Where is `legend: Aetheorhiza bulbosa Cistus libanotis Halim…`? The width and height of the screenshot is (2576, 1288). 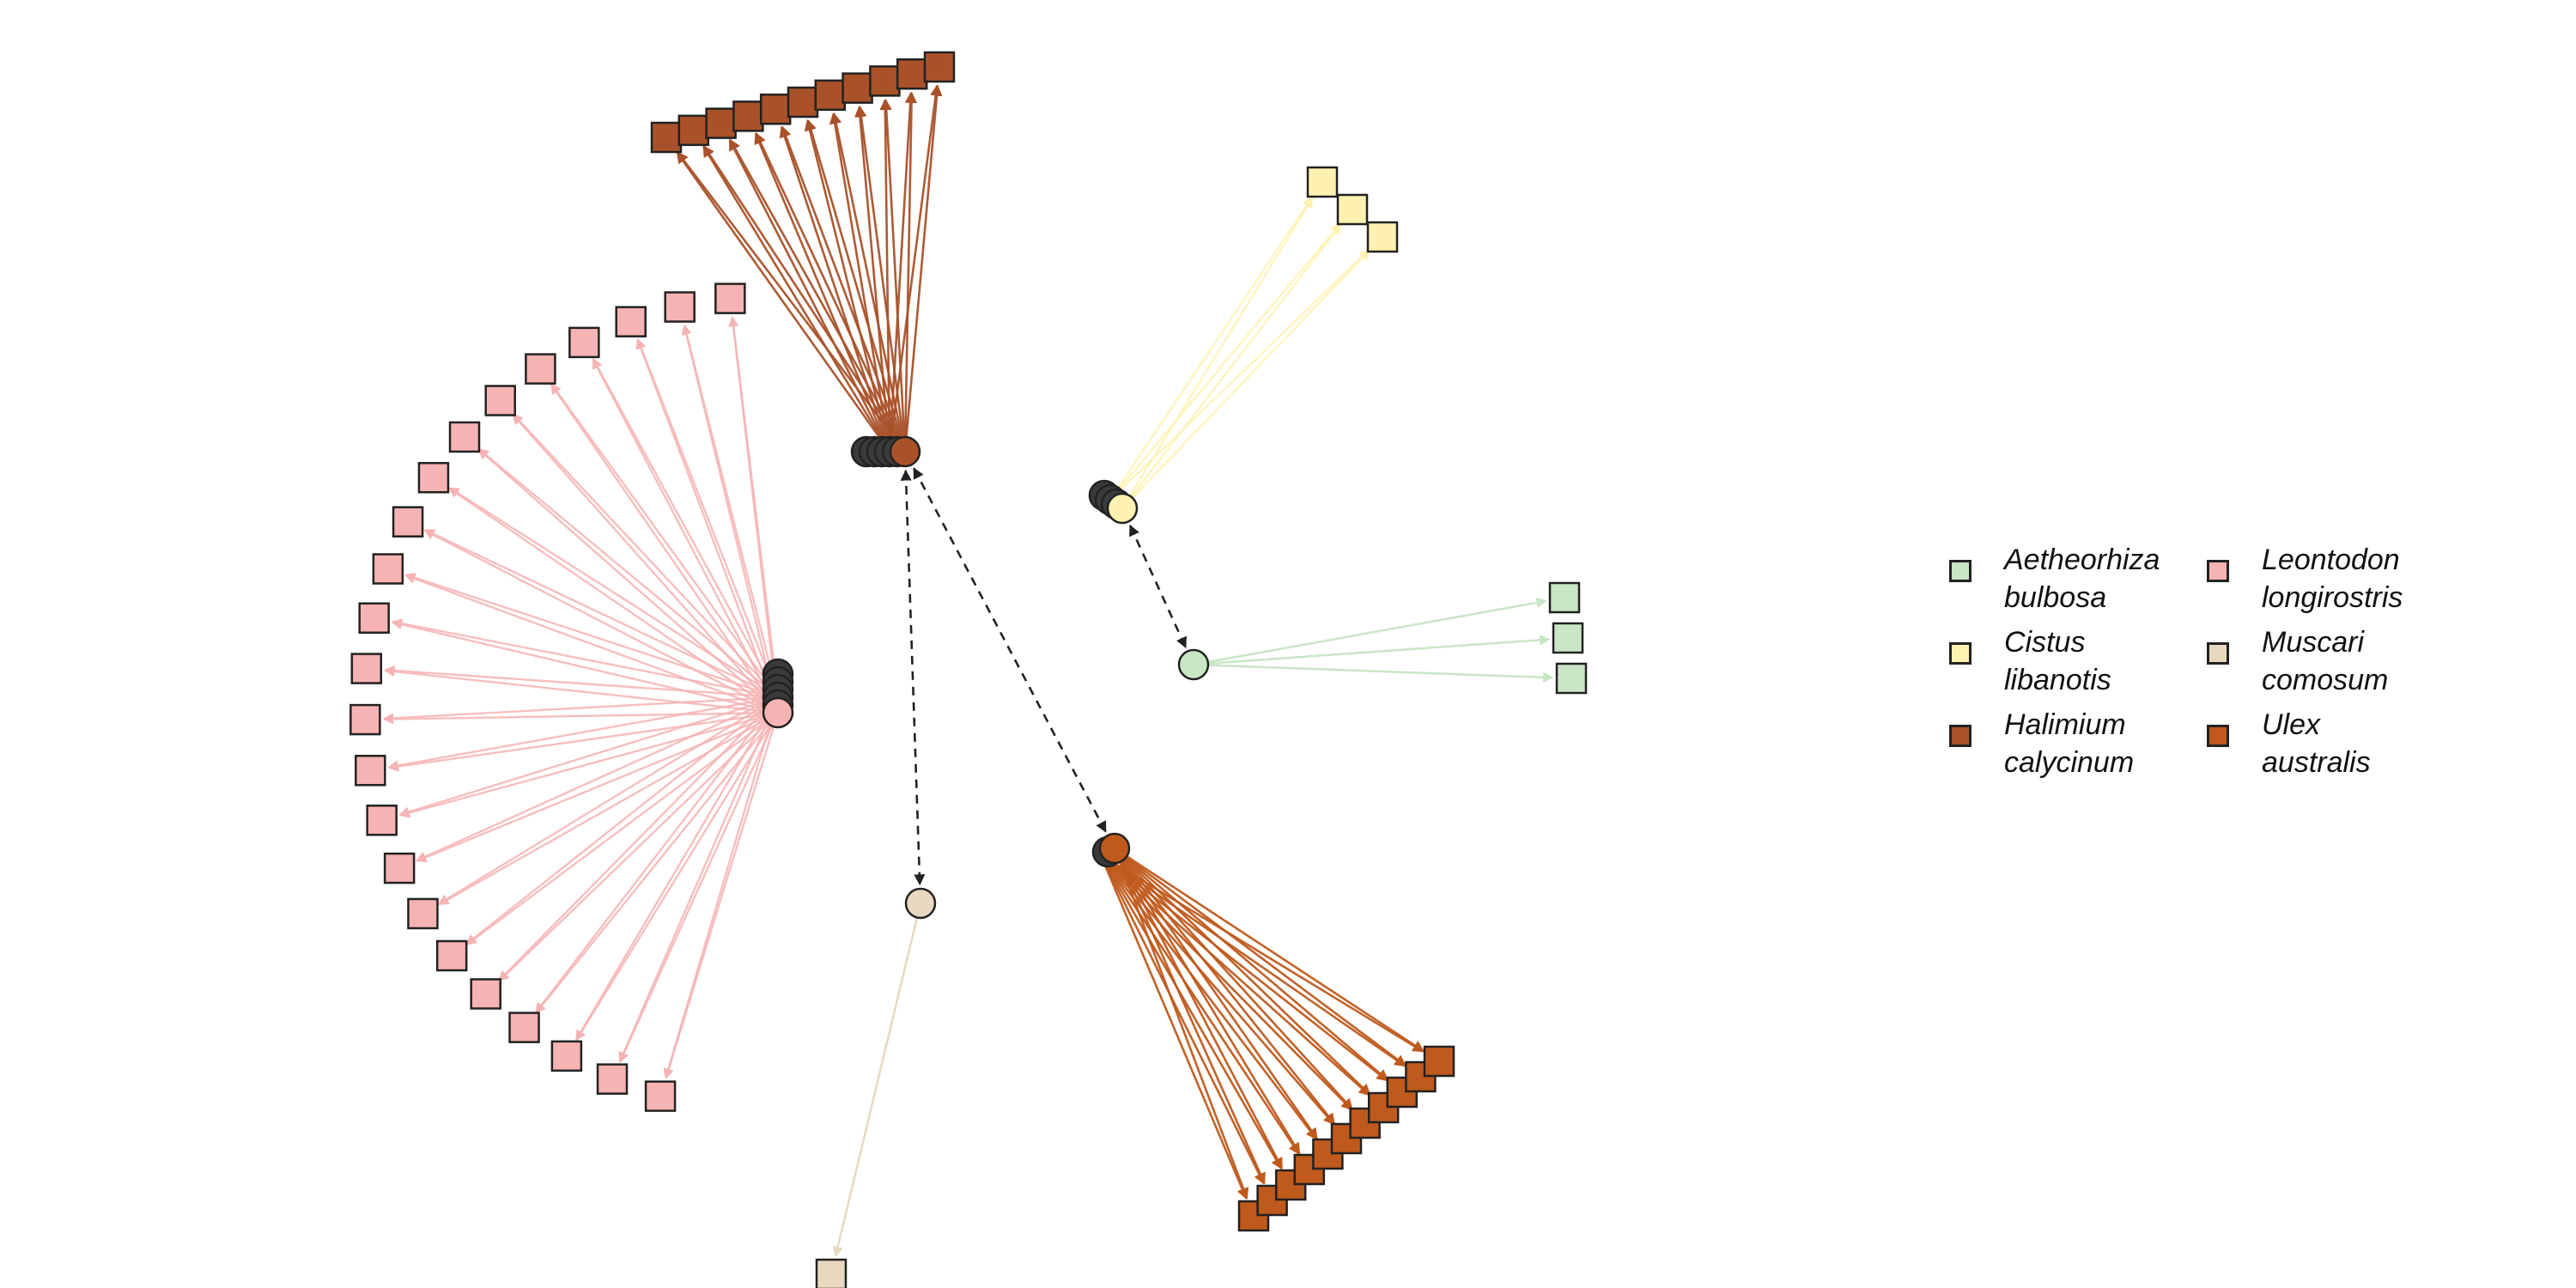
legend: Aetheorhiza bulbosa Cistus libanotis Halim… is located at coordinates (2215, 670).